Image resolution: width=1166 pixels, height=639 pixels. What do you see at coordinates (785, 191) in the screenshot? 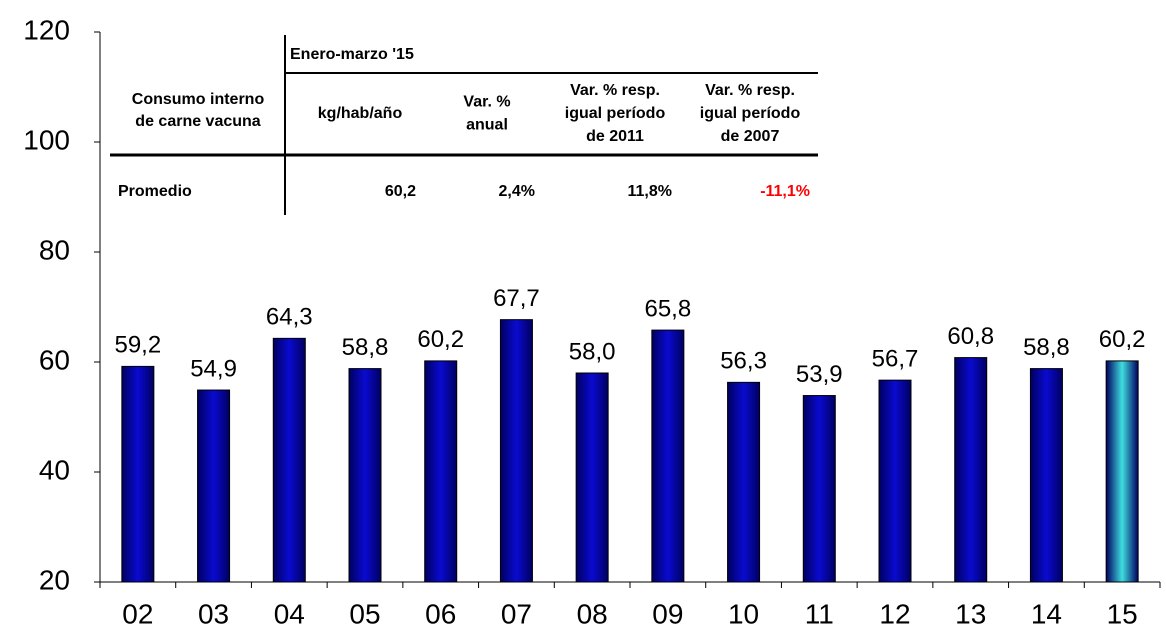
I see `table-cell: -11,1%` at bounding box center [785, 191].